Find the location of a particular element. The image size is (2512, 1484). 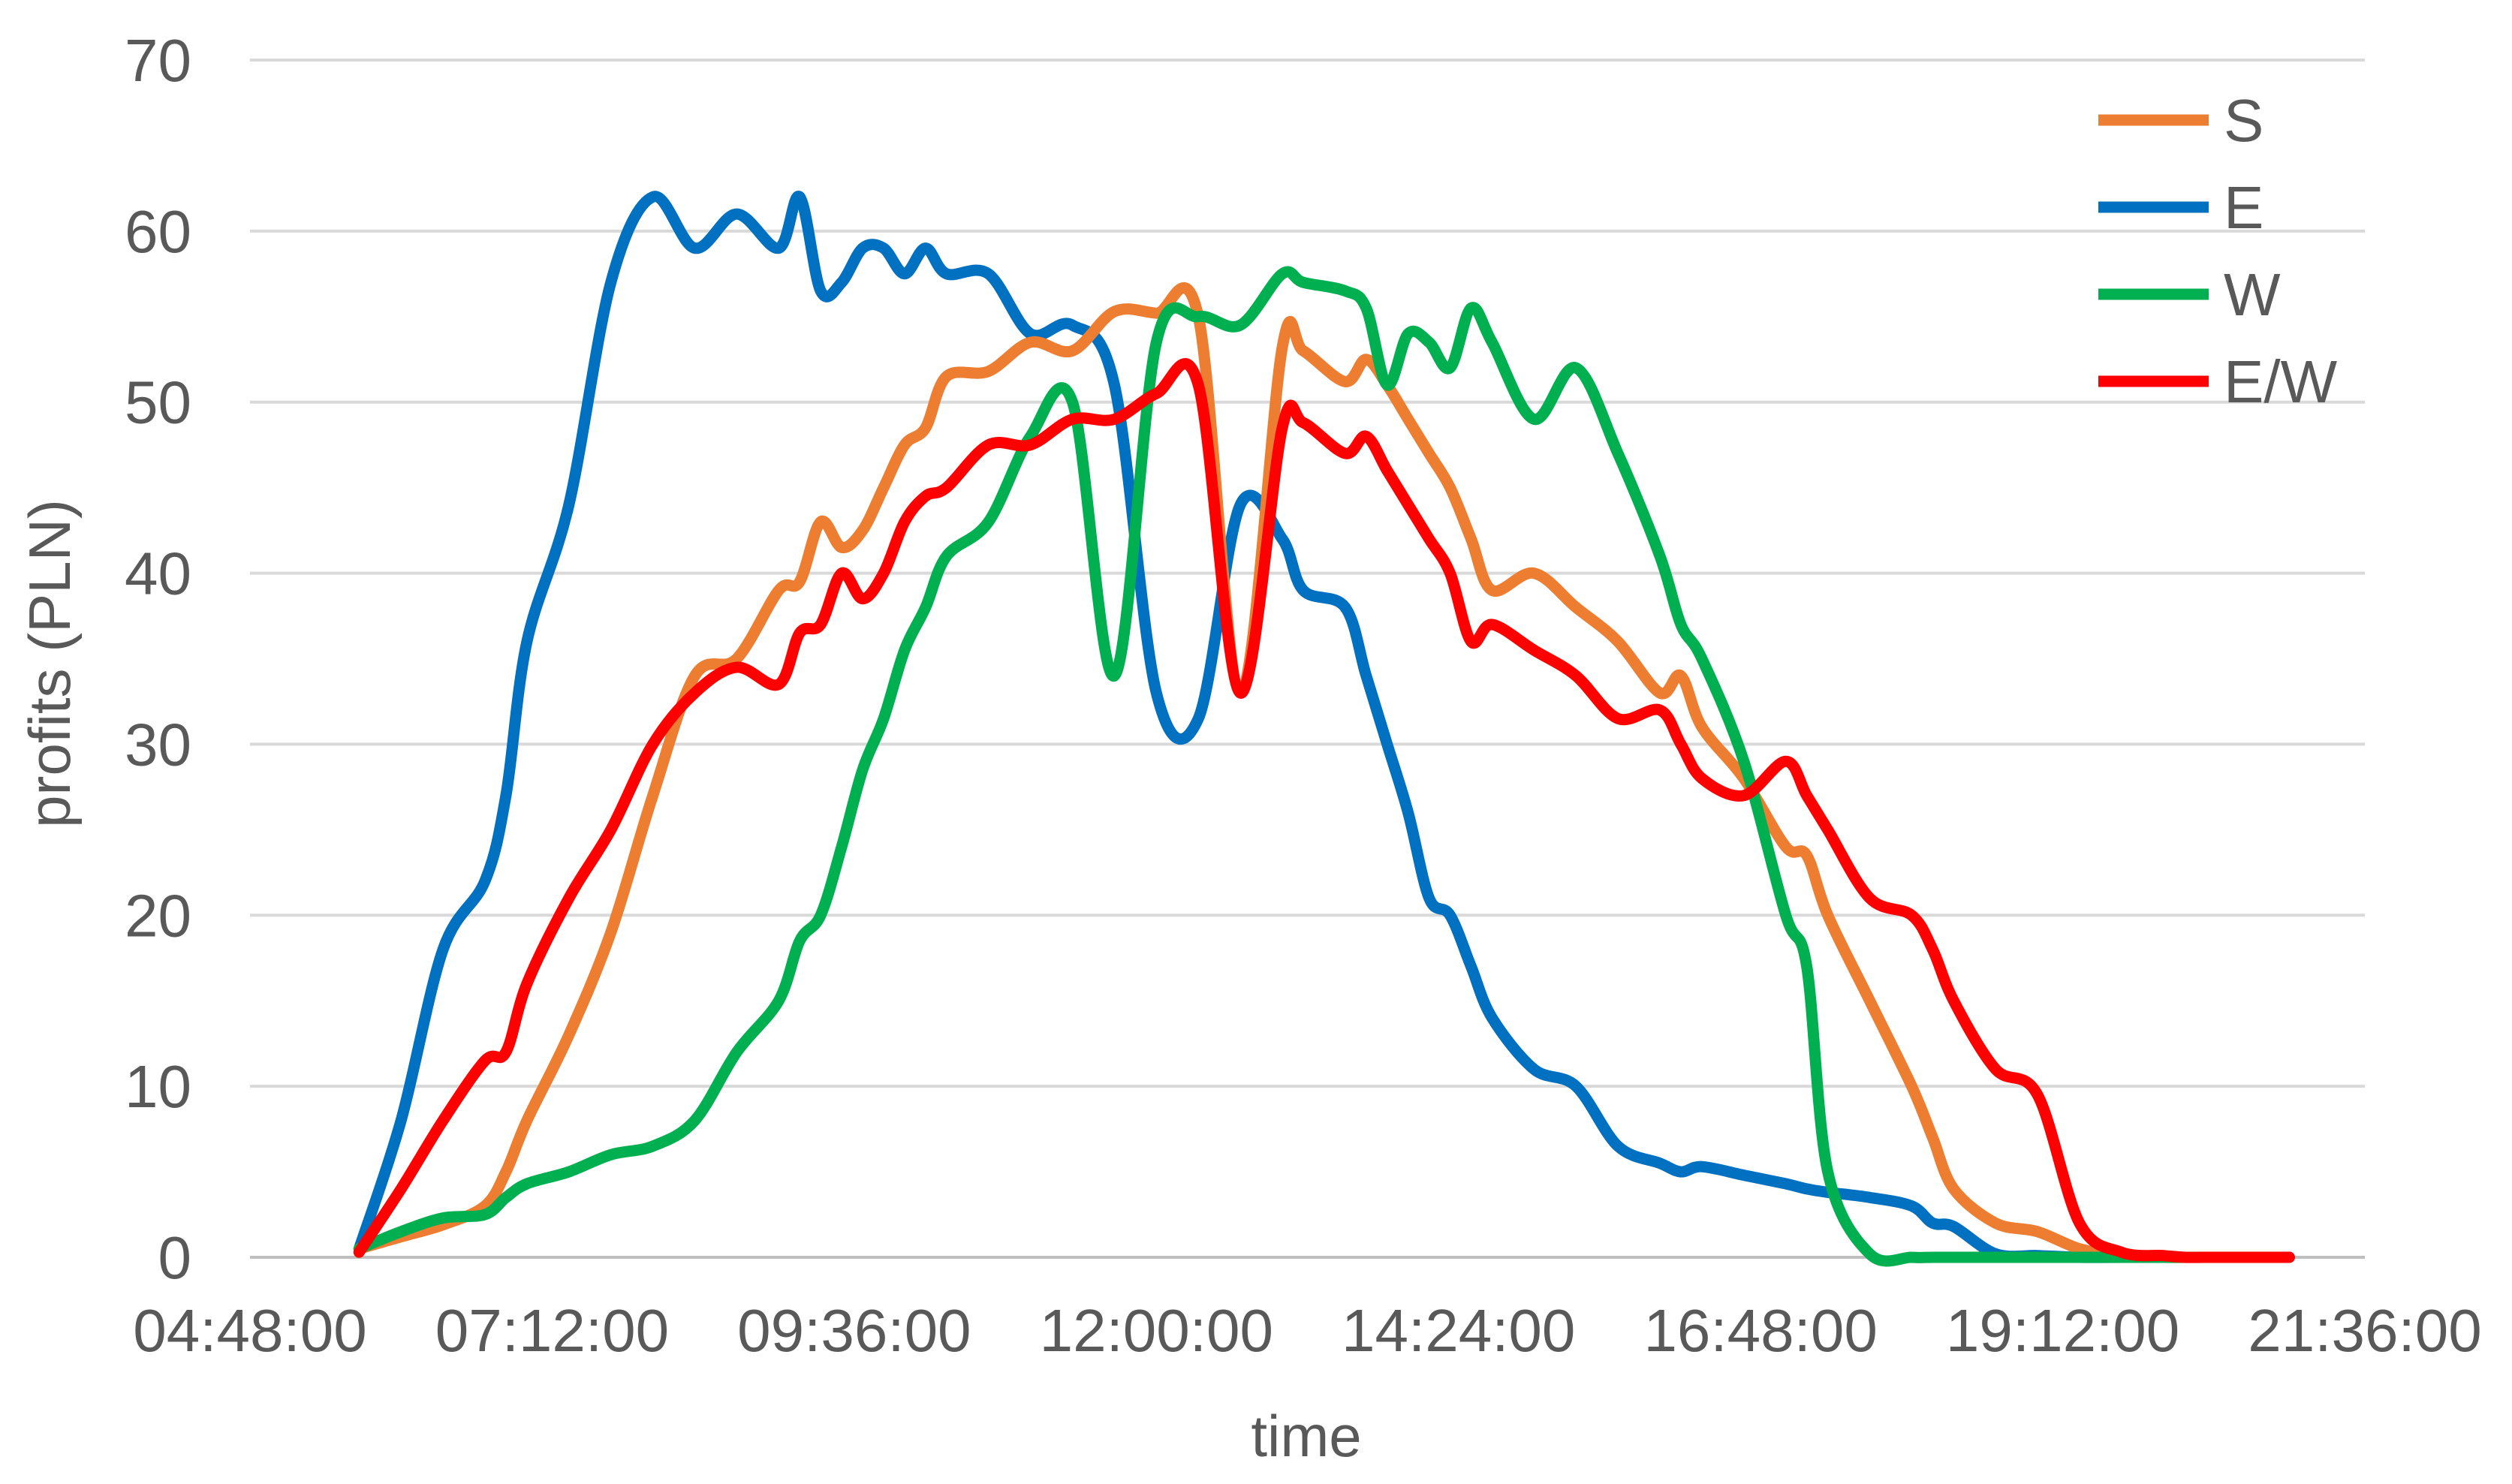

y-tick-label: 60 is located at coordinates (158, 231).